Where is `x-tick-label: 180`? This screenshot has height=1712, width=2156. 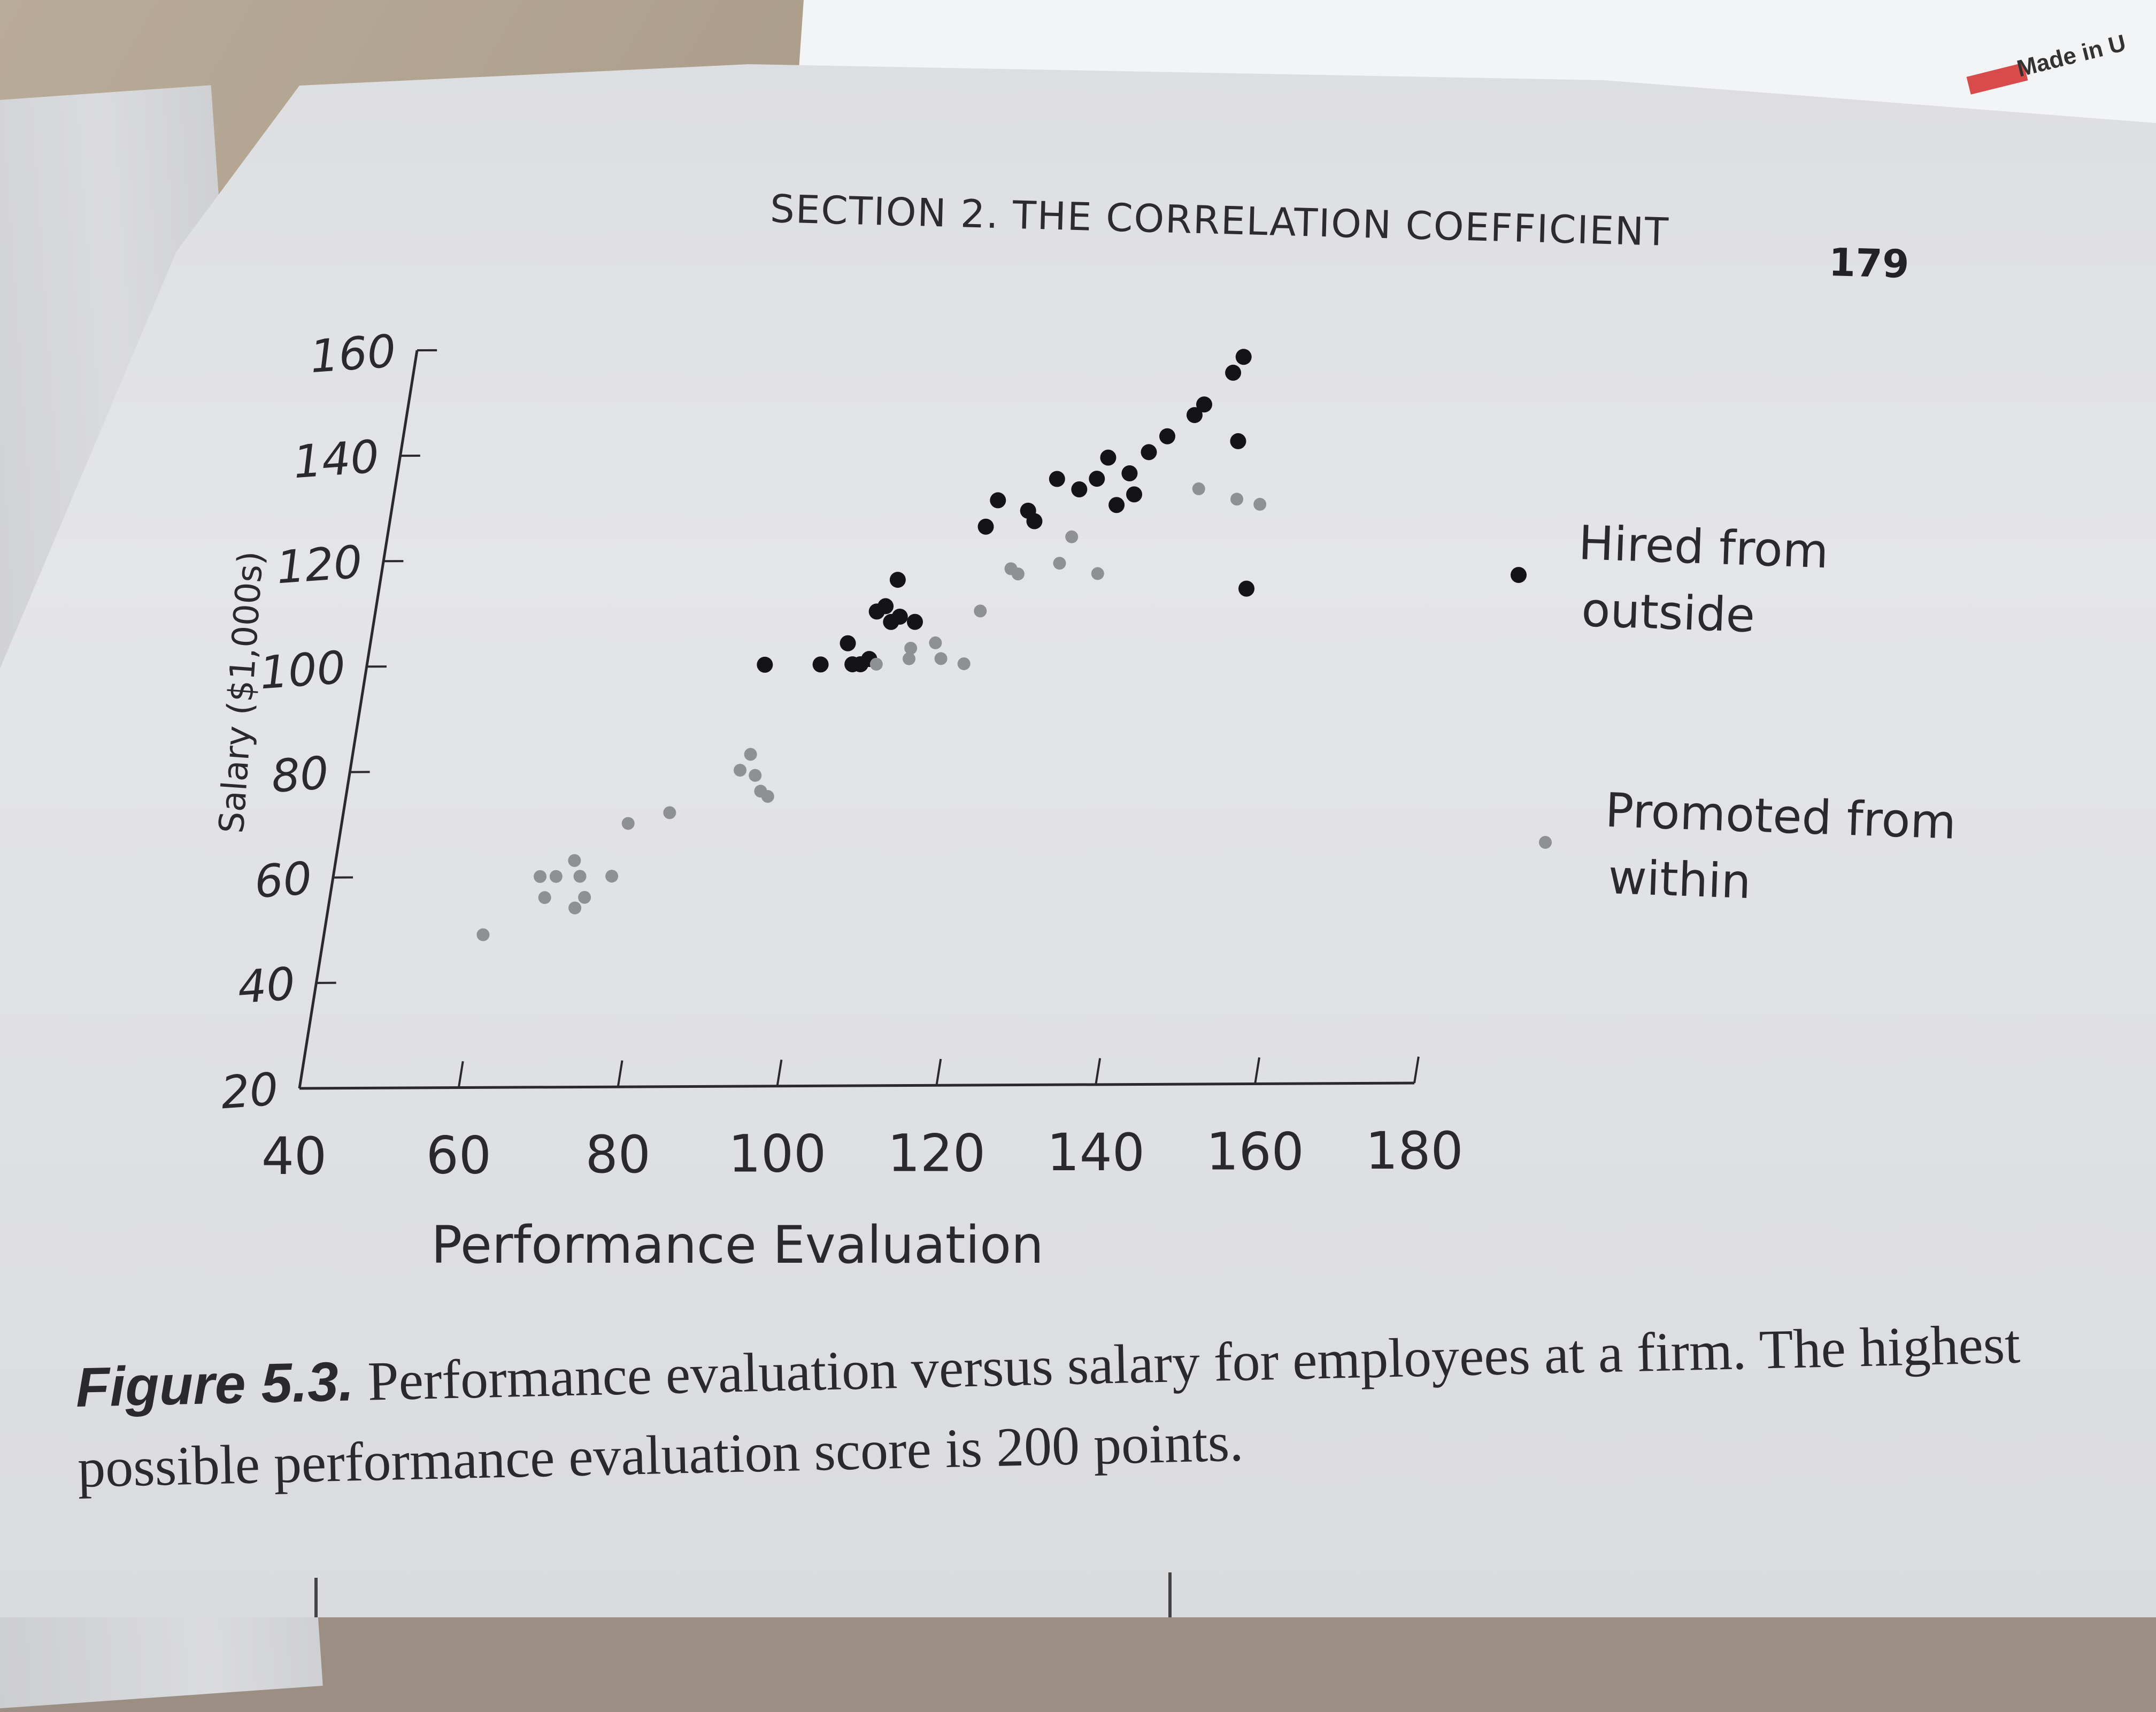
x-tick-label: 180 is located at coordinates (1414, 1151).